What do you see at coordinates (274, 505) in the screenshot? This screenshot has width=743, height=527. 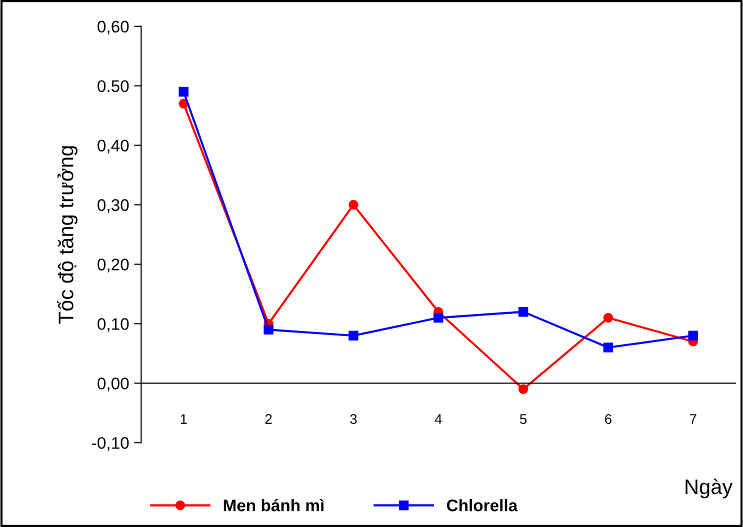 I see `legend-label: Men bánh mì` at bounding box center [274, 505].